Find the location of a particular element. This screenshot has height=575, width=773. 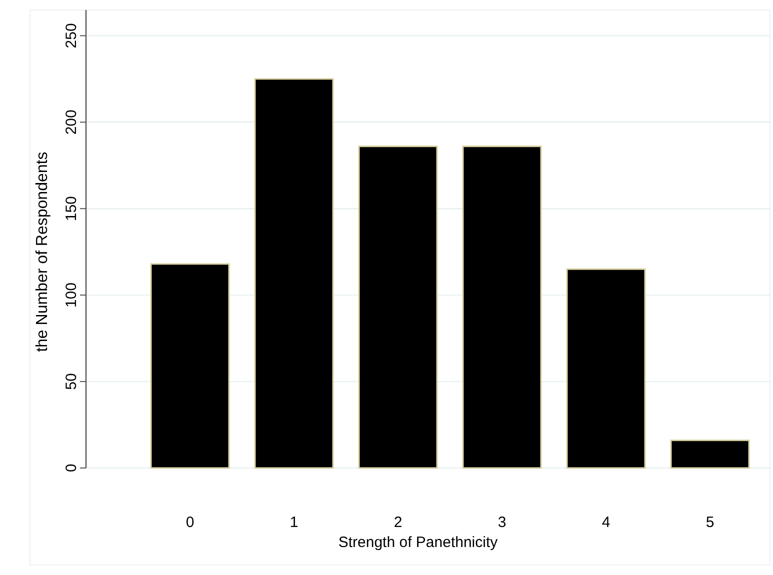

y-tick-label: 200 is located at coordinates (71, 122).